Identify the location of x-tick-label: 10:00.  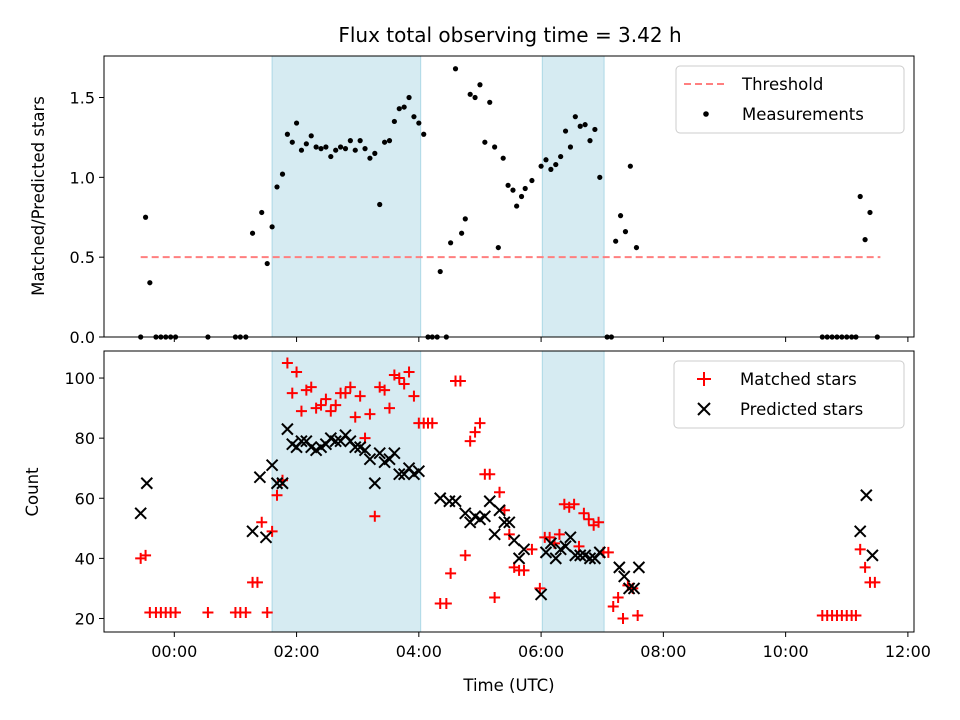
(786, 651).